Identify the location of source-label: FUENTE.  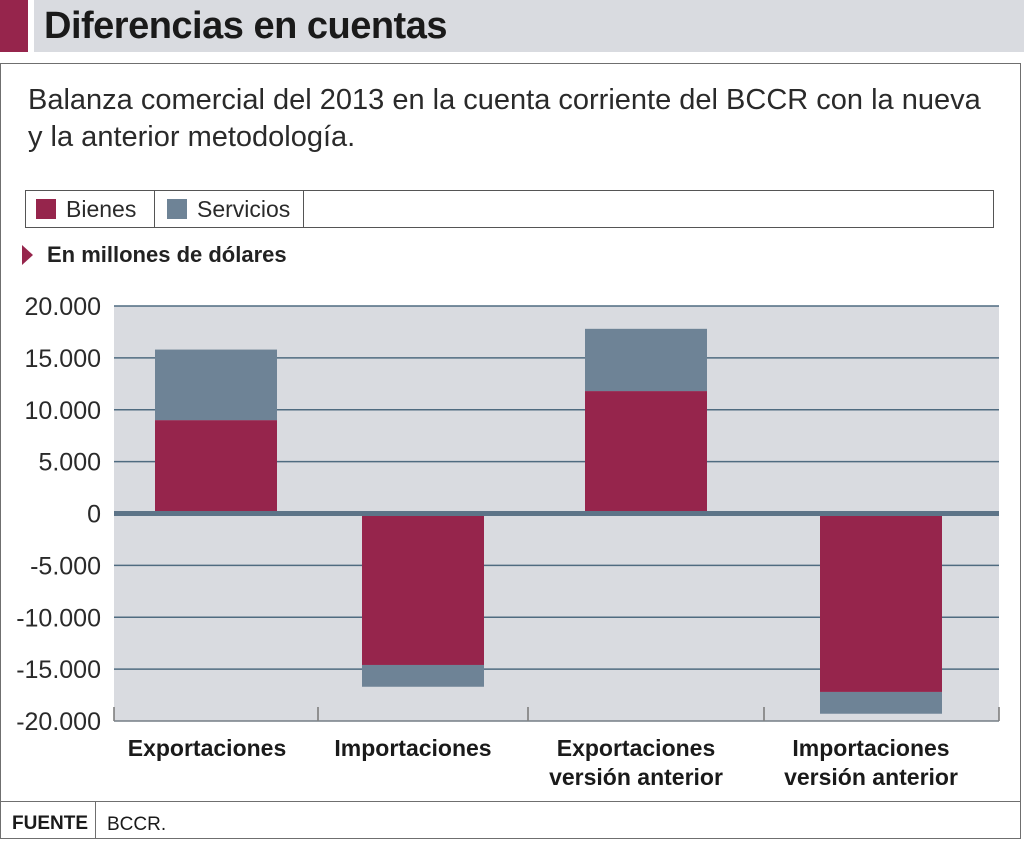
(50, 823).